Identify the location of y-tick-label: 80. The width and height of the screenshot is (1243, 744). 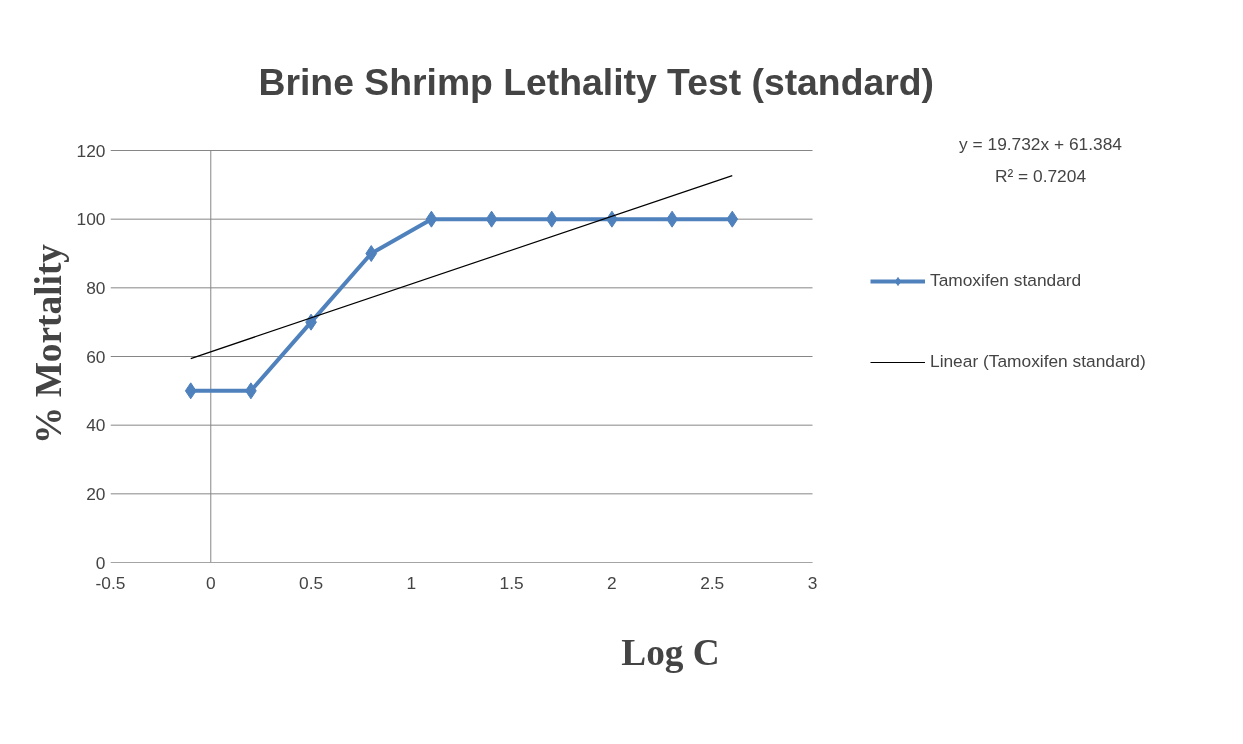
(96, 287).